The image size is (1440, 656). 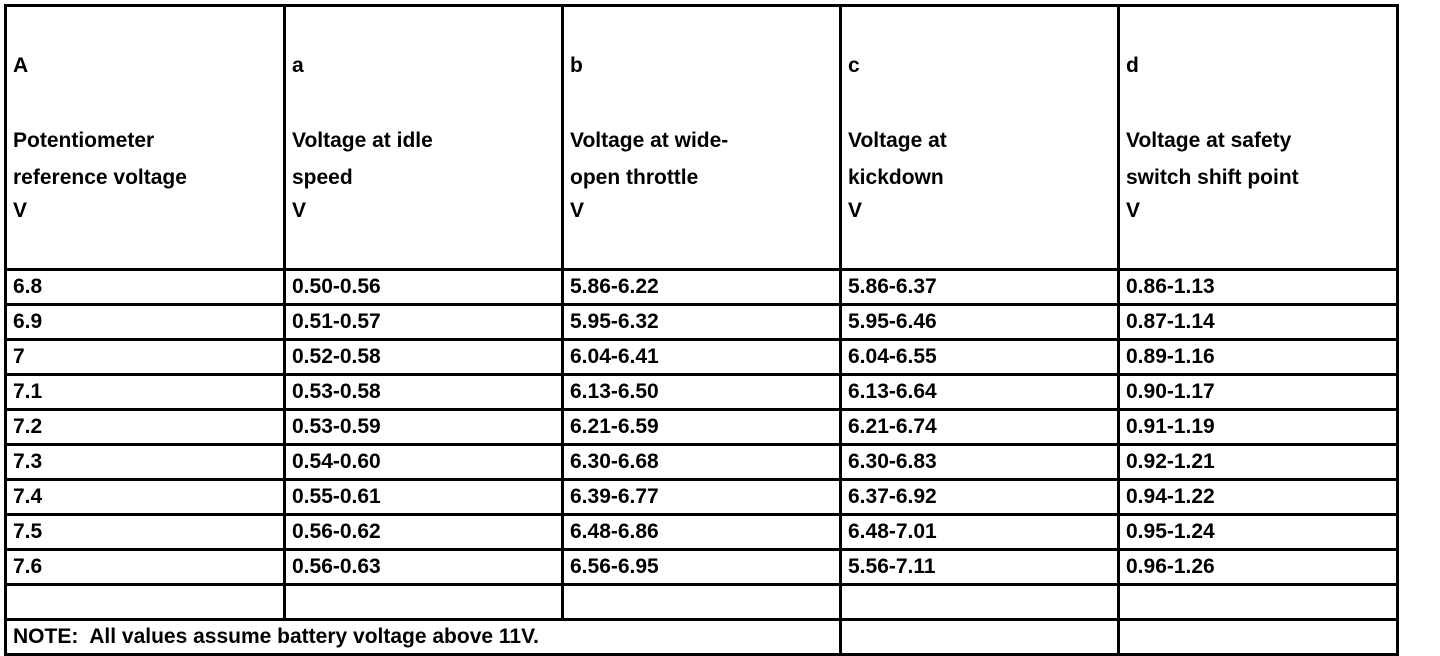 I want to click on data-cell: 6.37-6.92, so click(x=979, y=497).